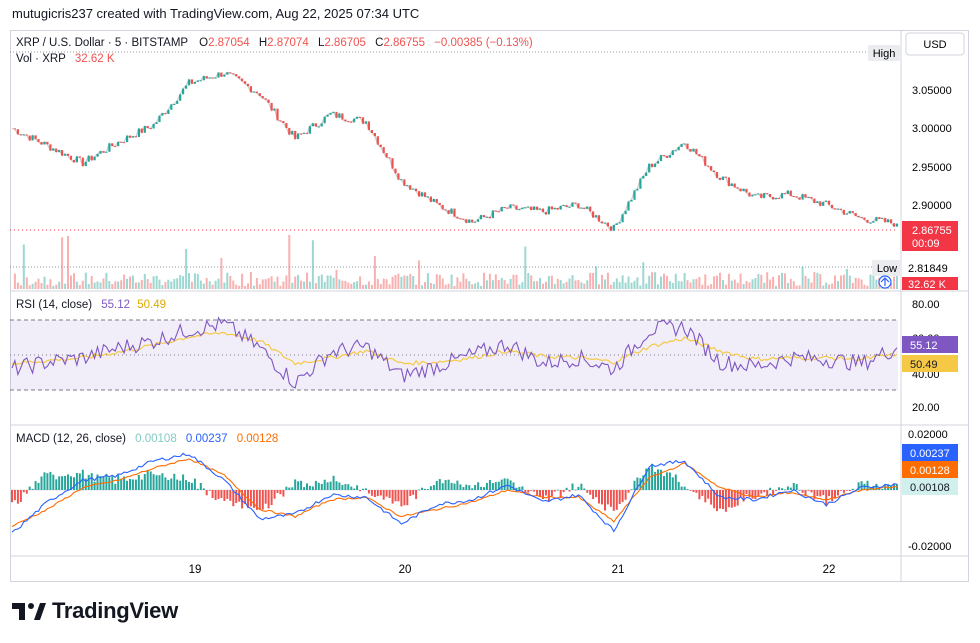 Image resolution: width=980 pixels, height=643 pixels. I want to click on legend-volume-value: 32.62 K, so click(95, 59).